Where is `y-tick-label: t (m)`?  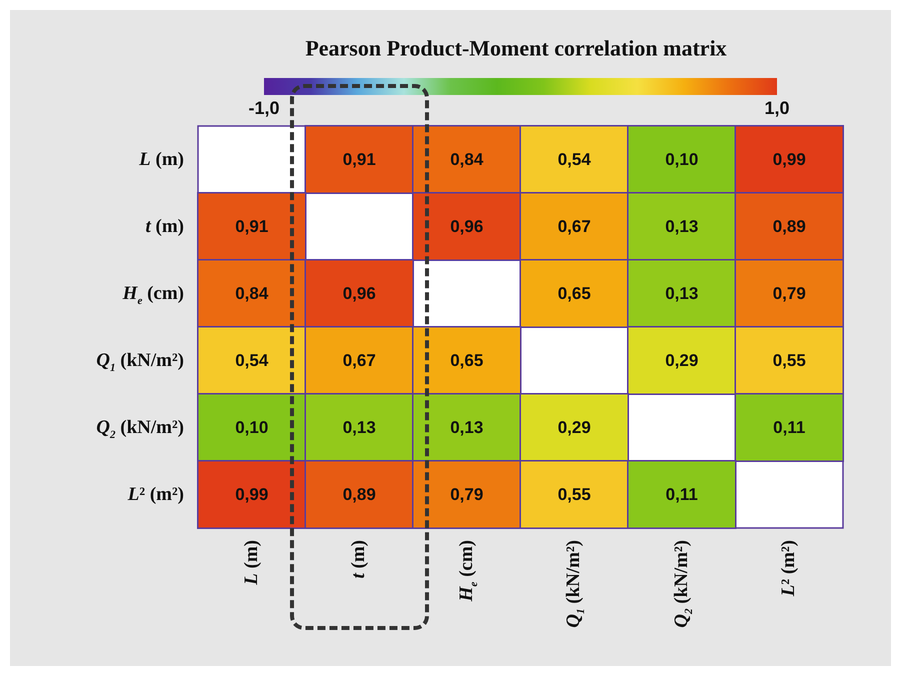
y-tick-label: t (m) is located at coordinates (164, 227).